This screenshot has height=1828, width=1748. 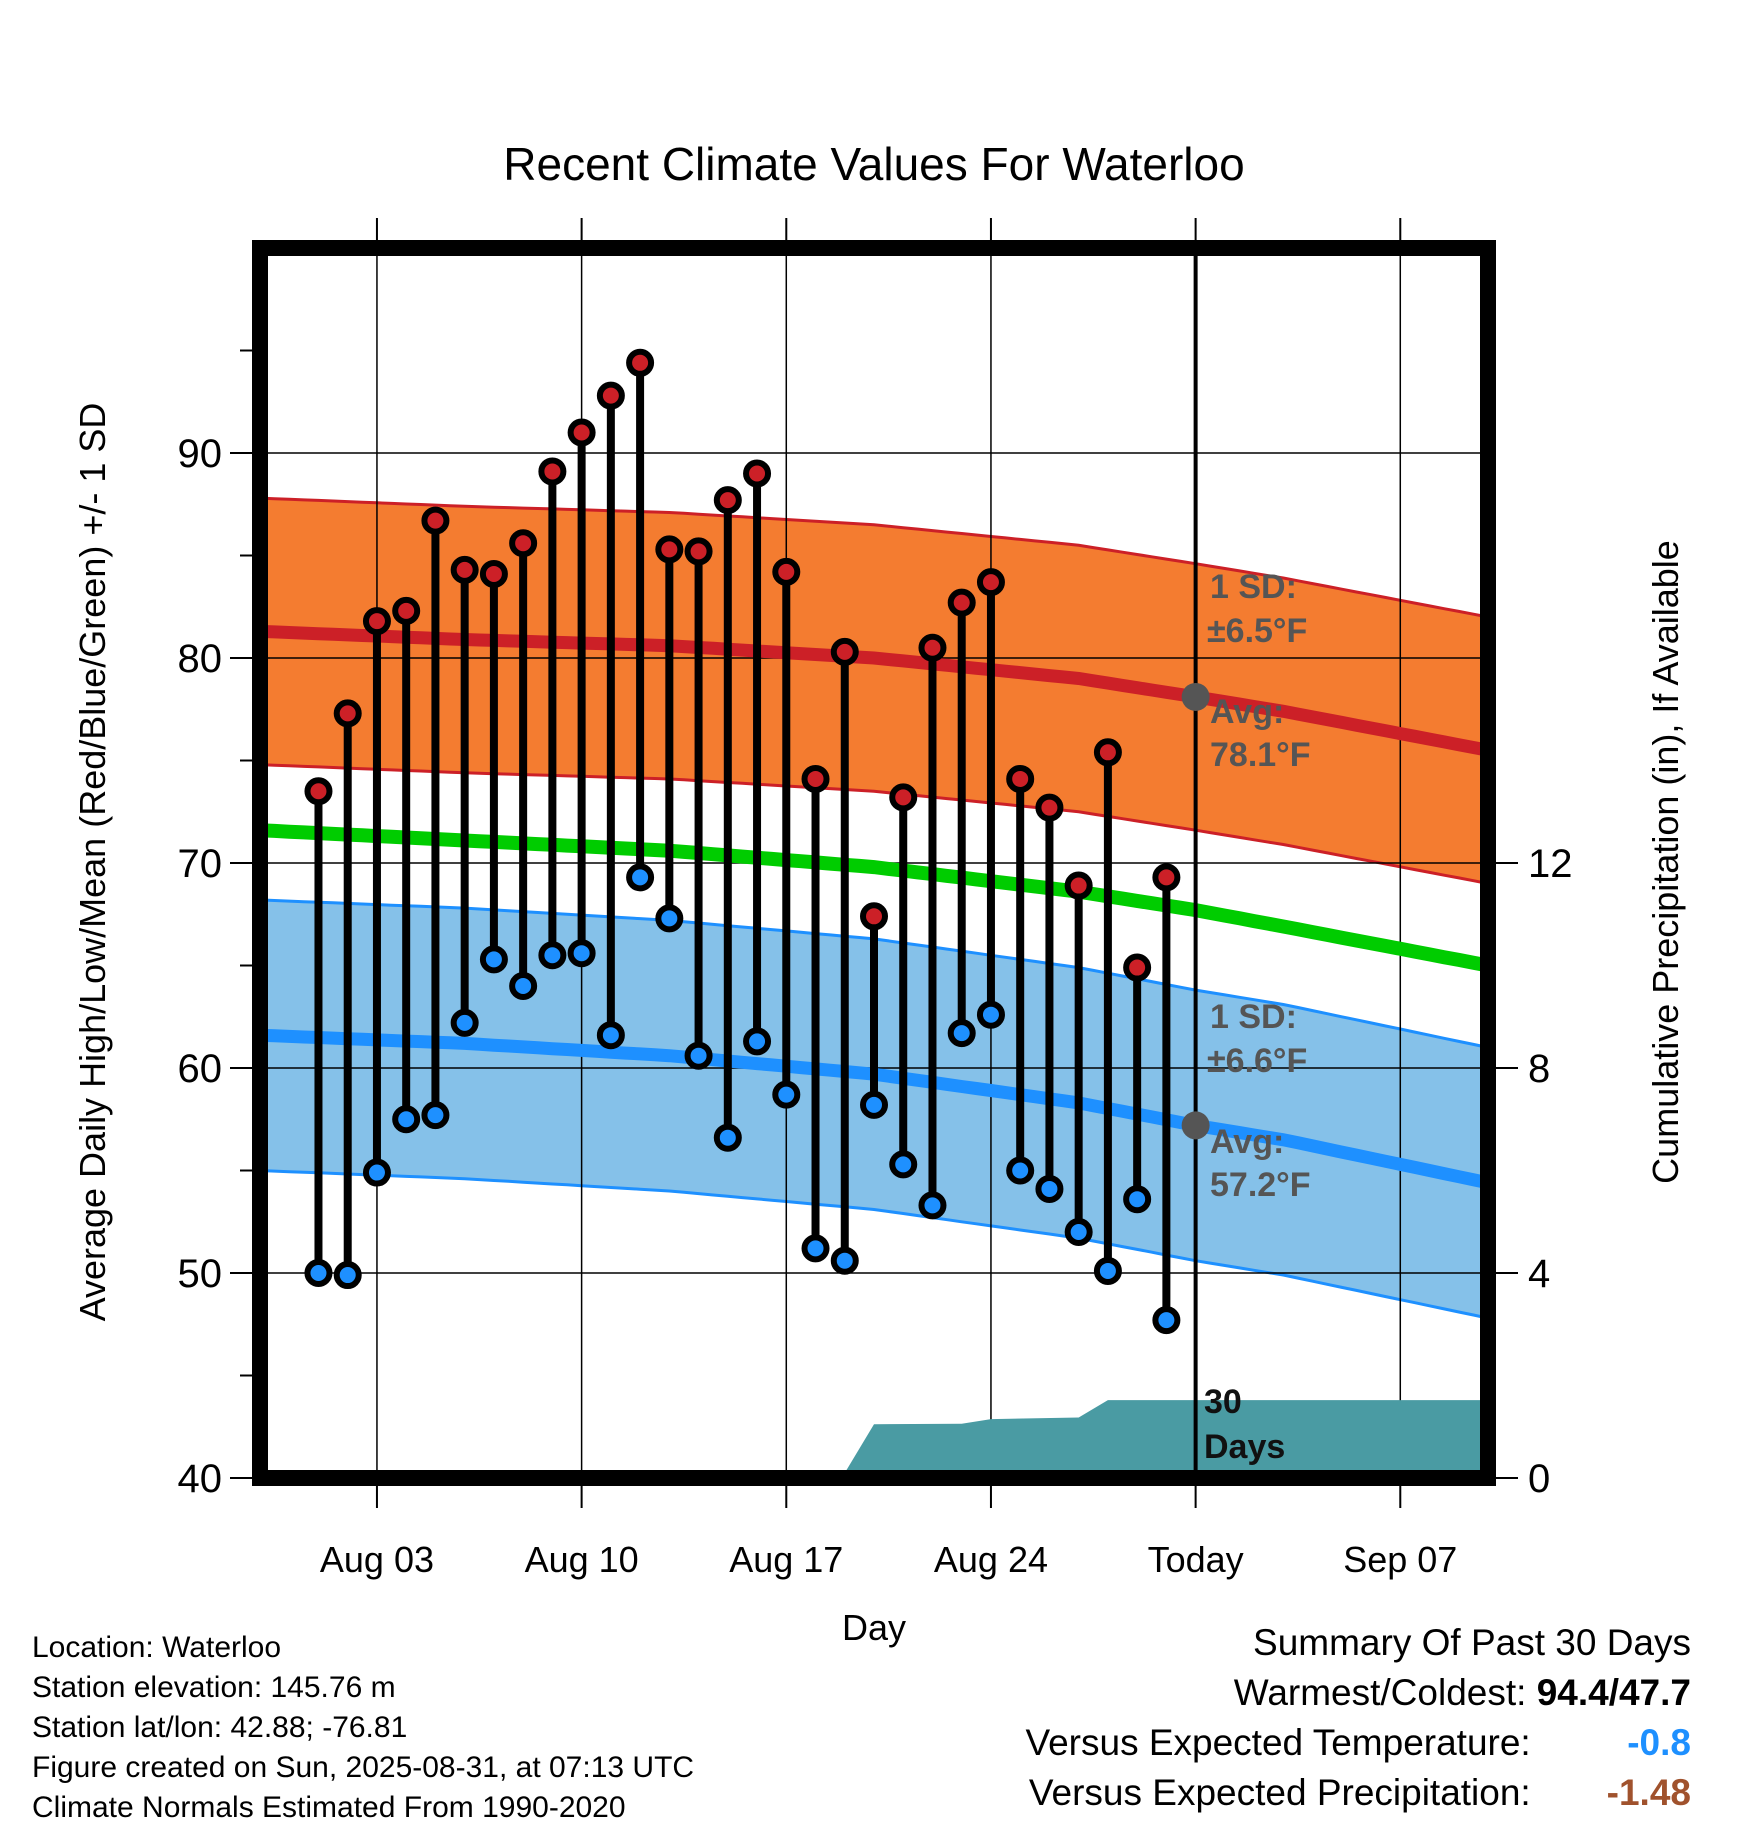 What do you see at coordinates (873, 164) in the screenshot?
I see `chart-title: Recent Climate Values For Waterloo` at bounding box center [873, 164].